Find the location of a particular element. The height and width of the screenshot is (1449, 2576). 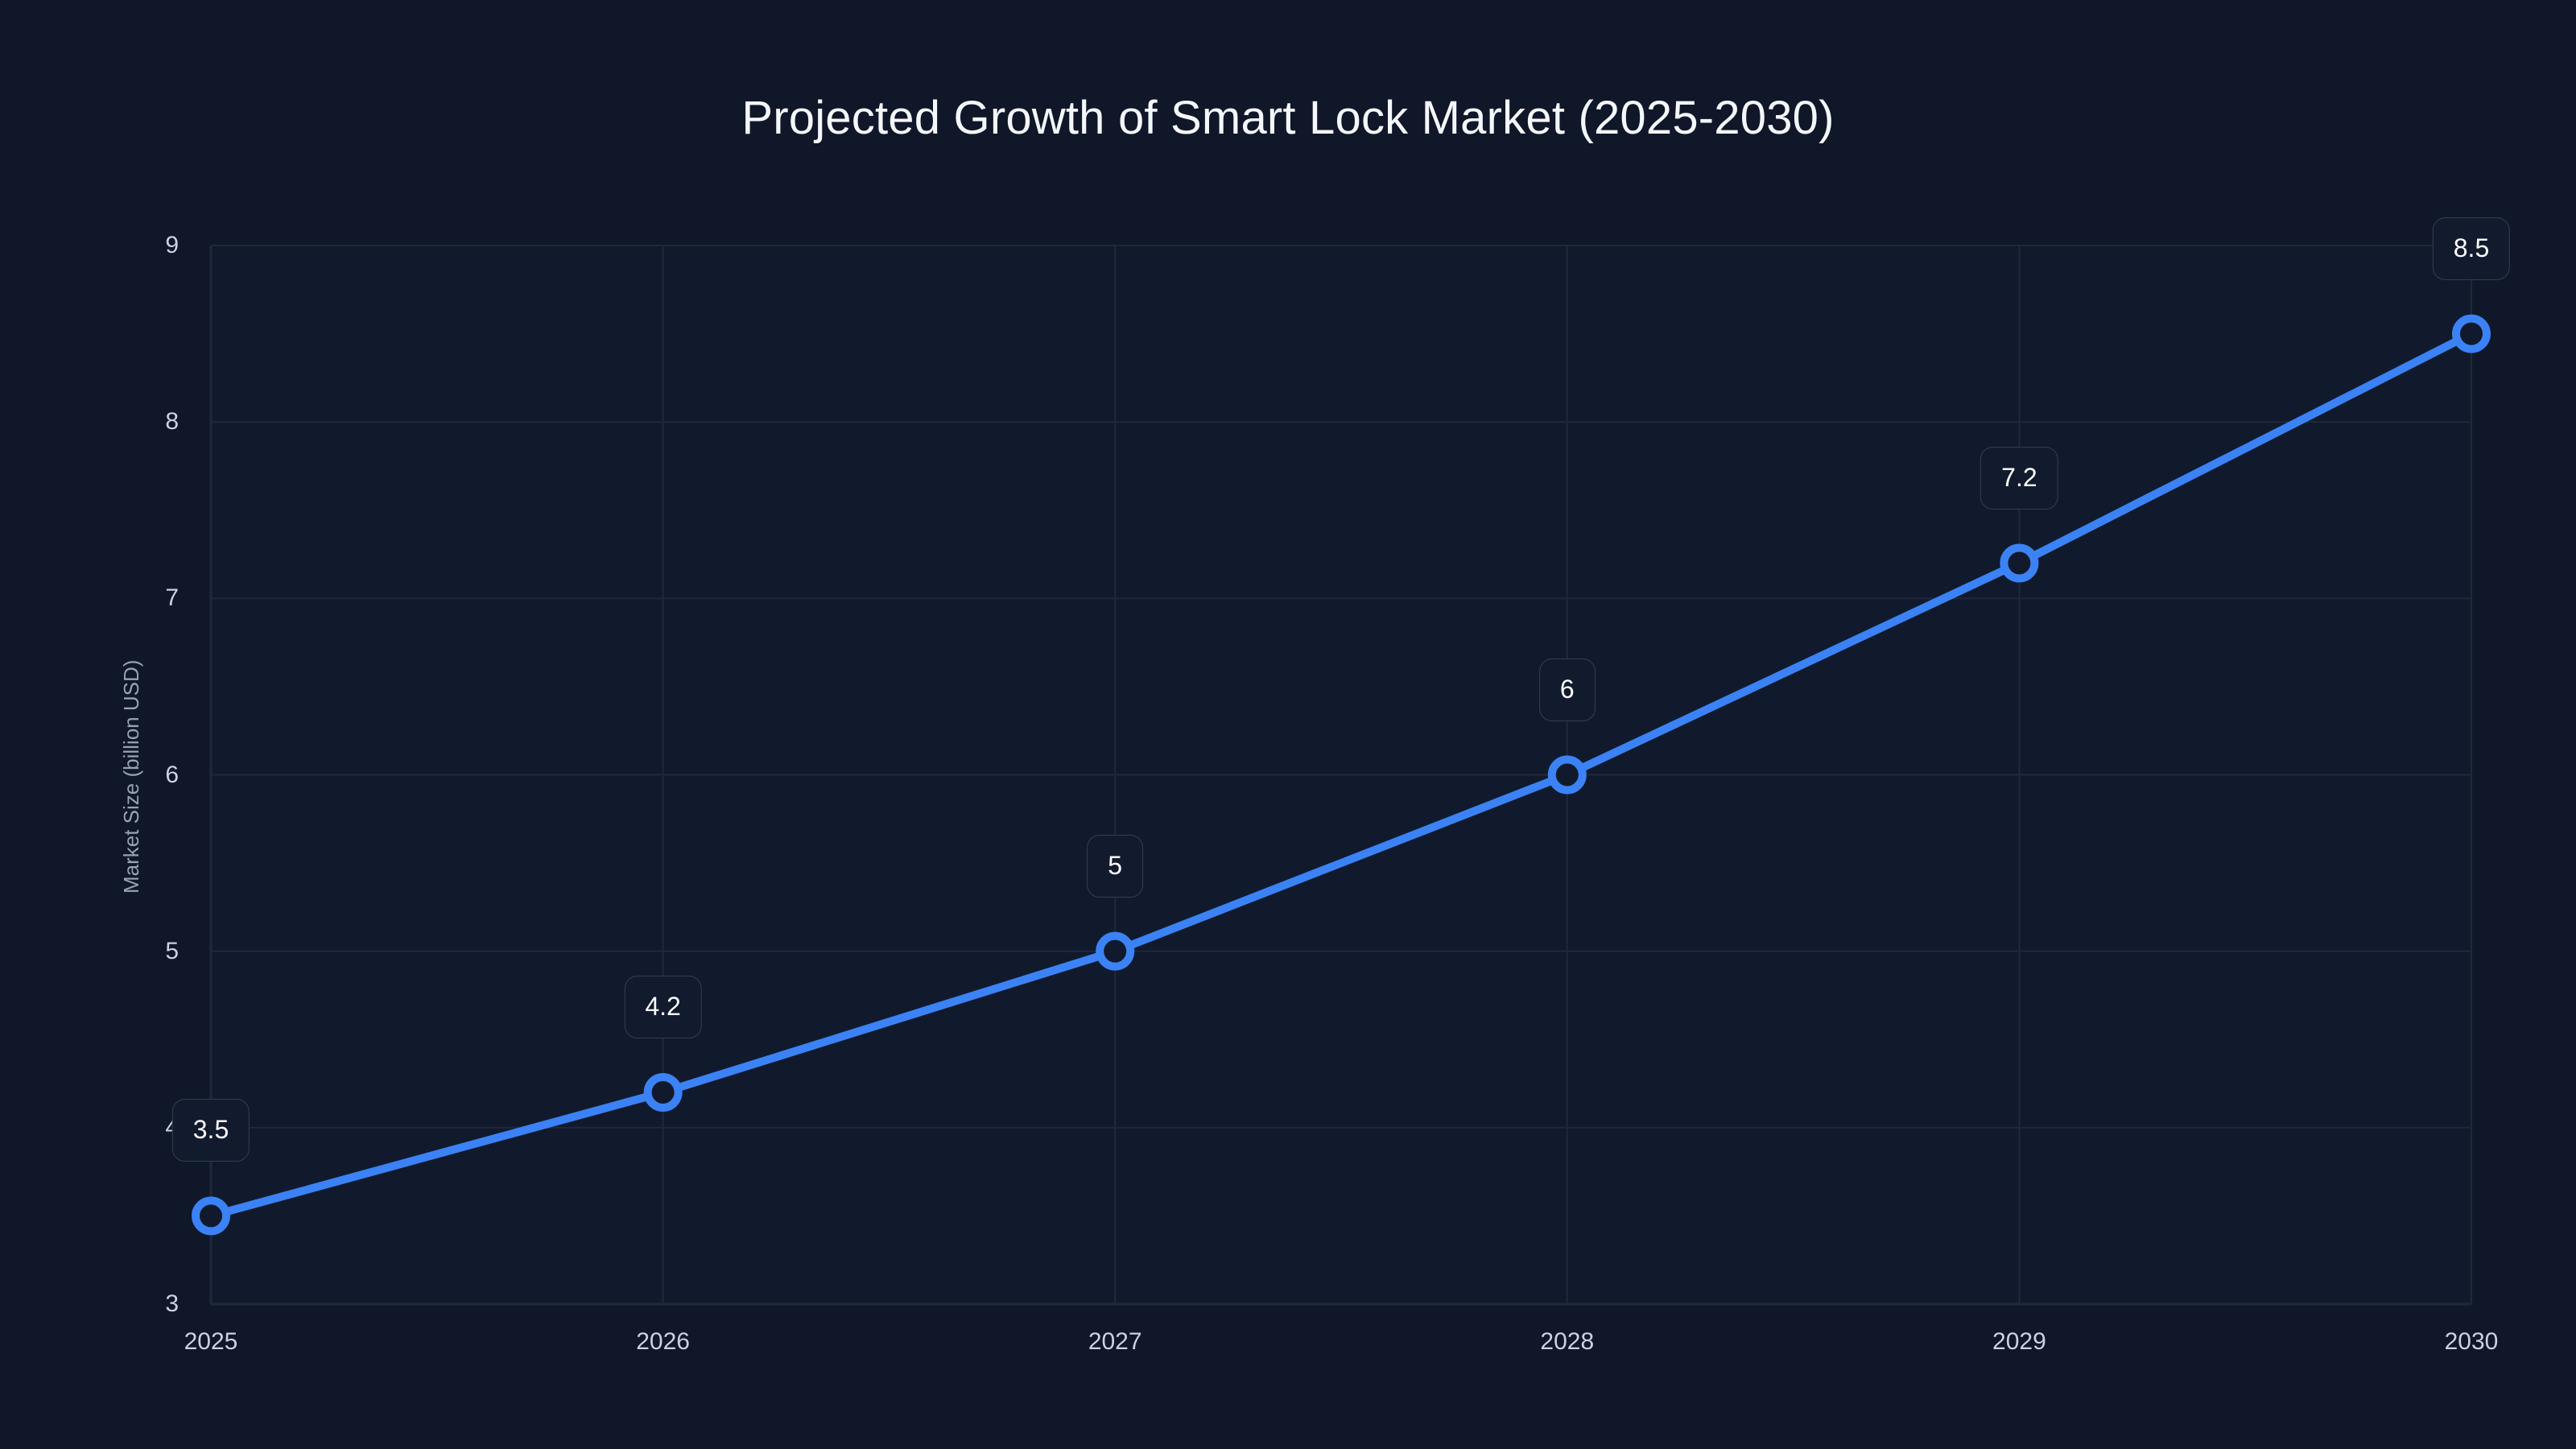

x-axis-tick-label: 2029 is located at coordinates (2019, 1341).